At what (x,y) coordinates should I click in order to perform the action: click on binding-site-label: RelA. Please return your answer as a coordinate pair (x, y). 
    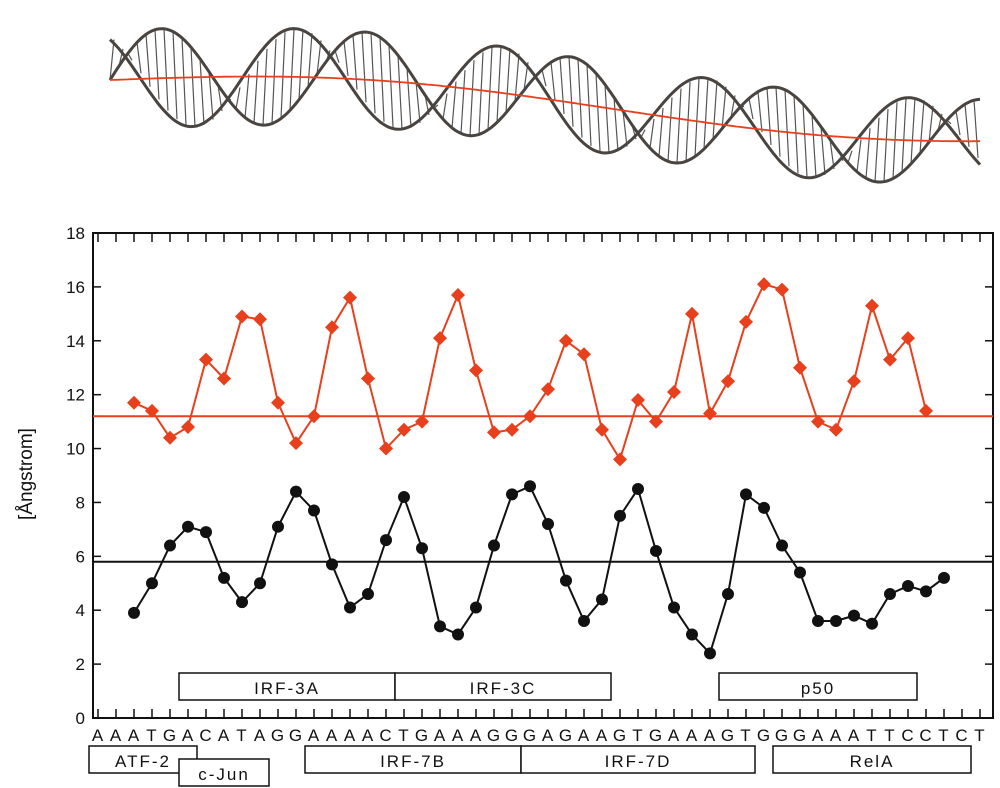
    Looking at the image, I should click on (872, 761).